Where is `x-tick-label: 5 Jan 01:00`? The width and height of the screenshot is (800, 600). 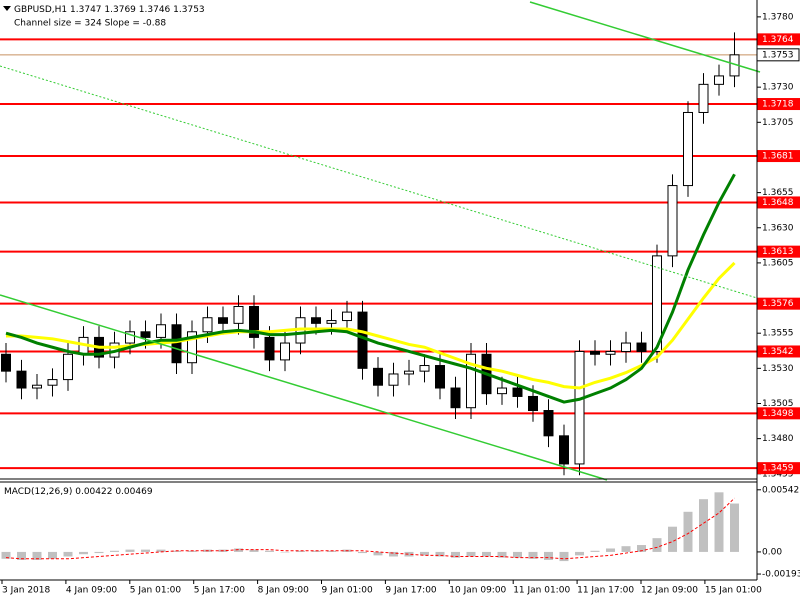
x-tick-label: 5 Jan 01:00 is located at coordinates (156, 591).